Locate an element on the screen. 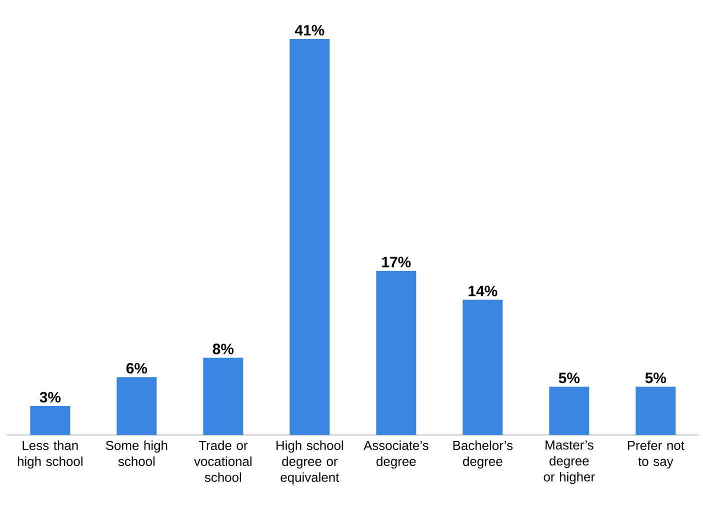 This screenshot has height=521, width=703. data-label: 8% is located at coordinates (223, 349).